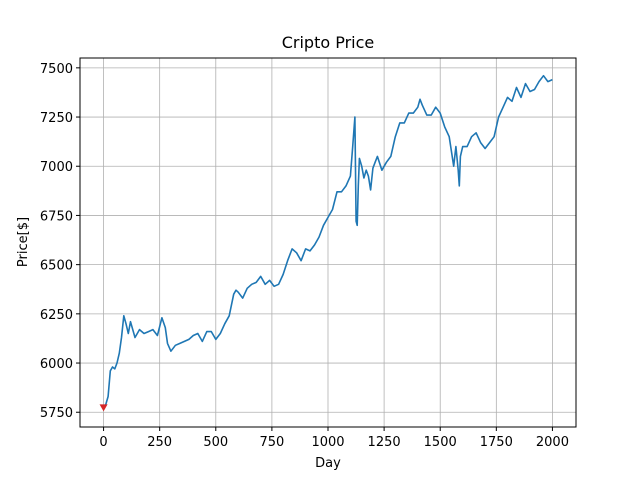 The width and height of the screenshot is (640, 480). What do you see at coordinates (56, 216) in the screenshot?
I see `y-tick-label: 6750` at bounding box center [56, 216].